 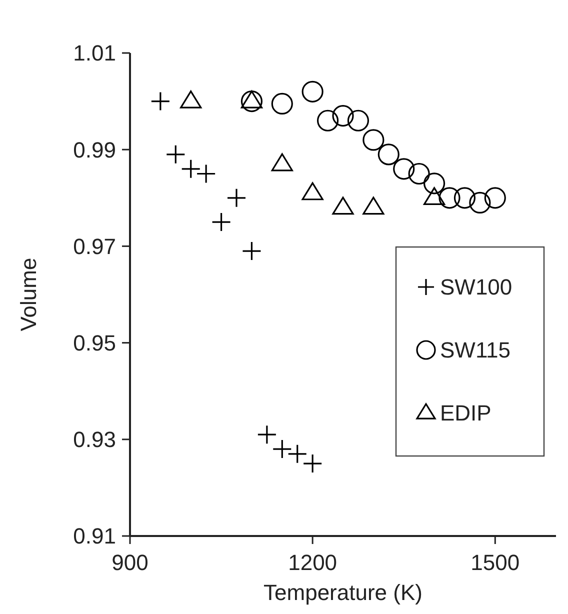 What do you see at coordinates (94, 343) in the screenshot?
I see `y-tick-label: 0.95` at bounding box center [94, 343].